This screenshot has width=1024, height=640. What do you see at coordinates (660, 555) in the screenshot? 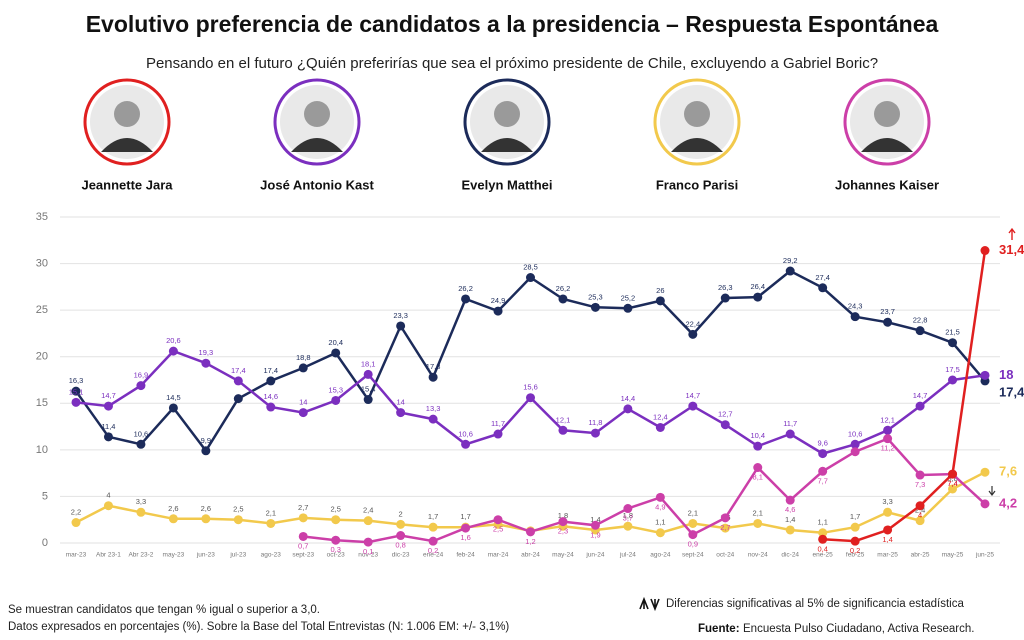
I see `x-tick-label: ago-24` at bounding box center [660, 555].